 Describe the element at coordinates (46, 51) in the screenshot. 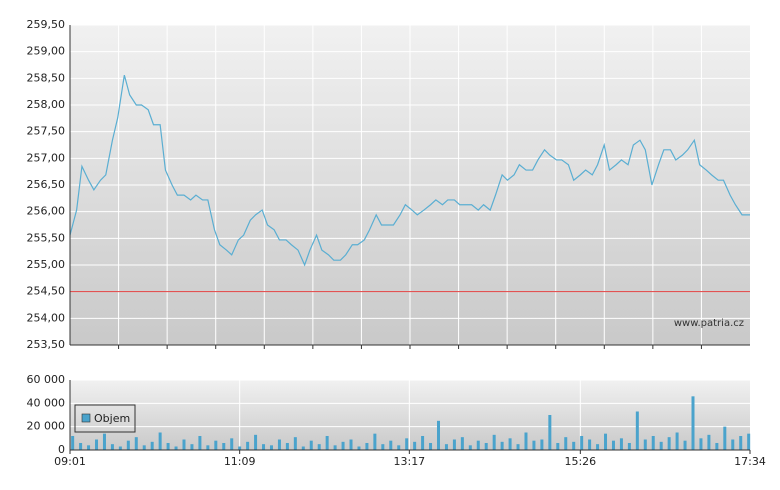

I see `y-tick-label: 259,00` at that location.